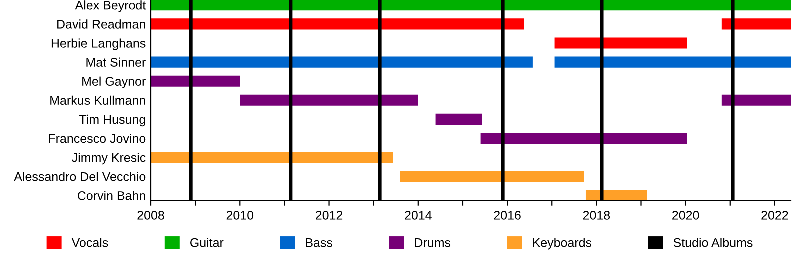 The width and height of the screenshot is (800, 261). I want to click on legend-label: Bass, so click(319, 243).